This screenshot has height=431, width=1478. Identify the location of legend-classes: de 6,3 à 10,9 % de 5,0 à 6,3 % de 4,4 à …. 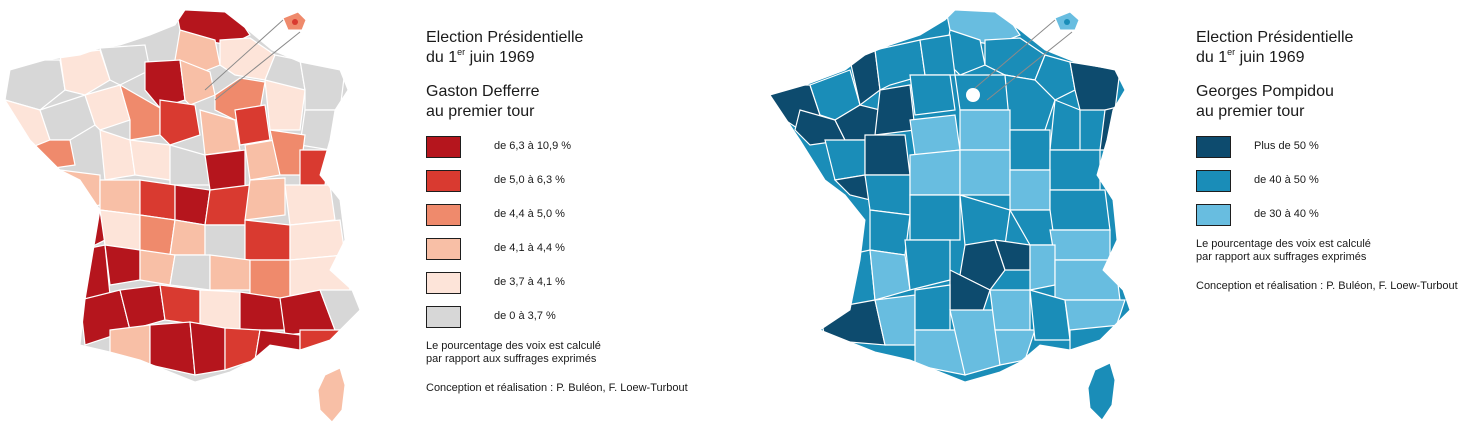
(557, 233).